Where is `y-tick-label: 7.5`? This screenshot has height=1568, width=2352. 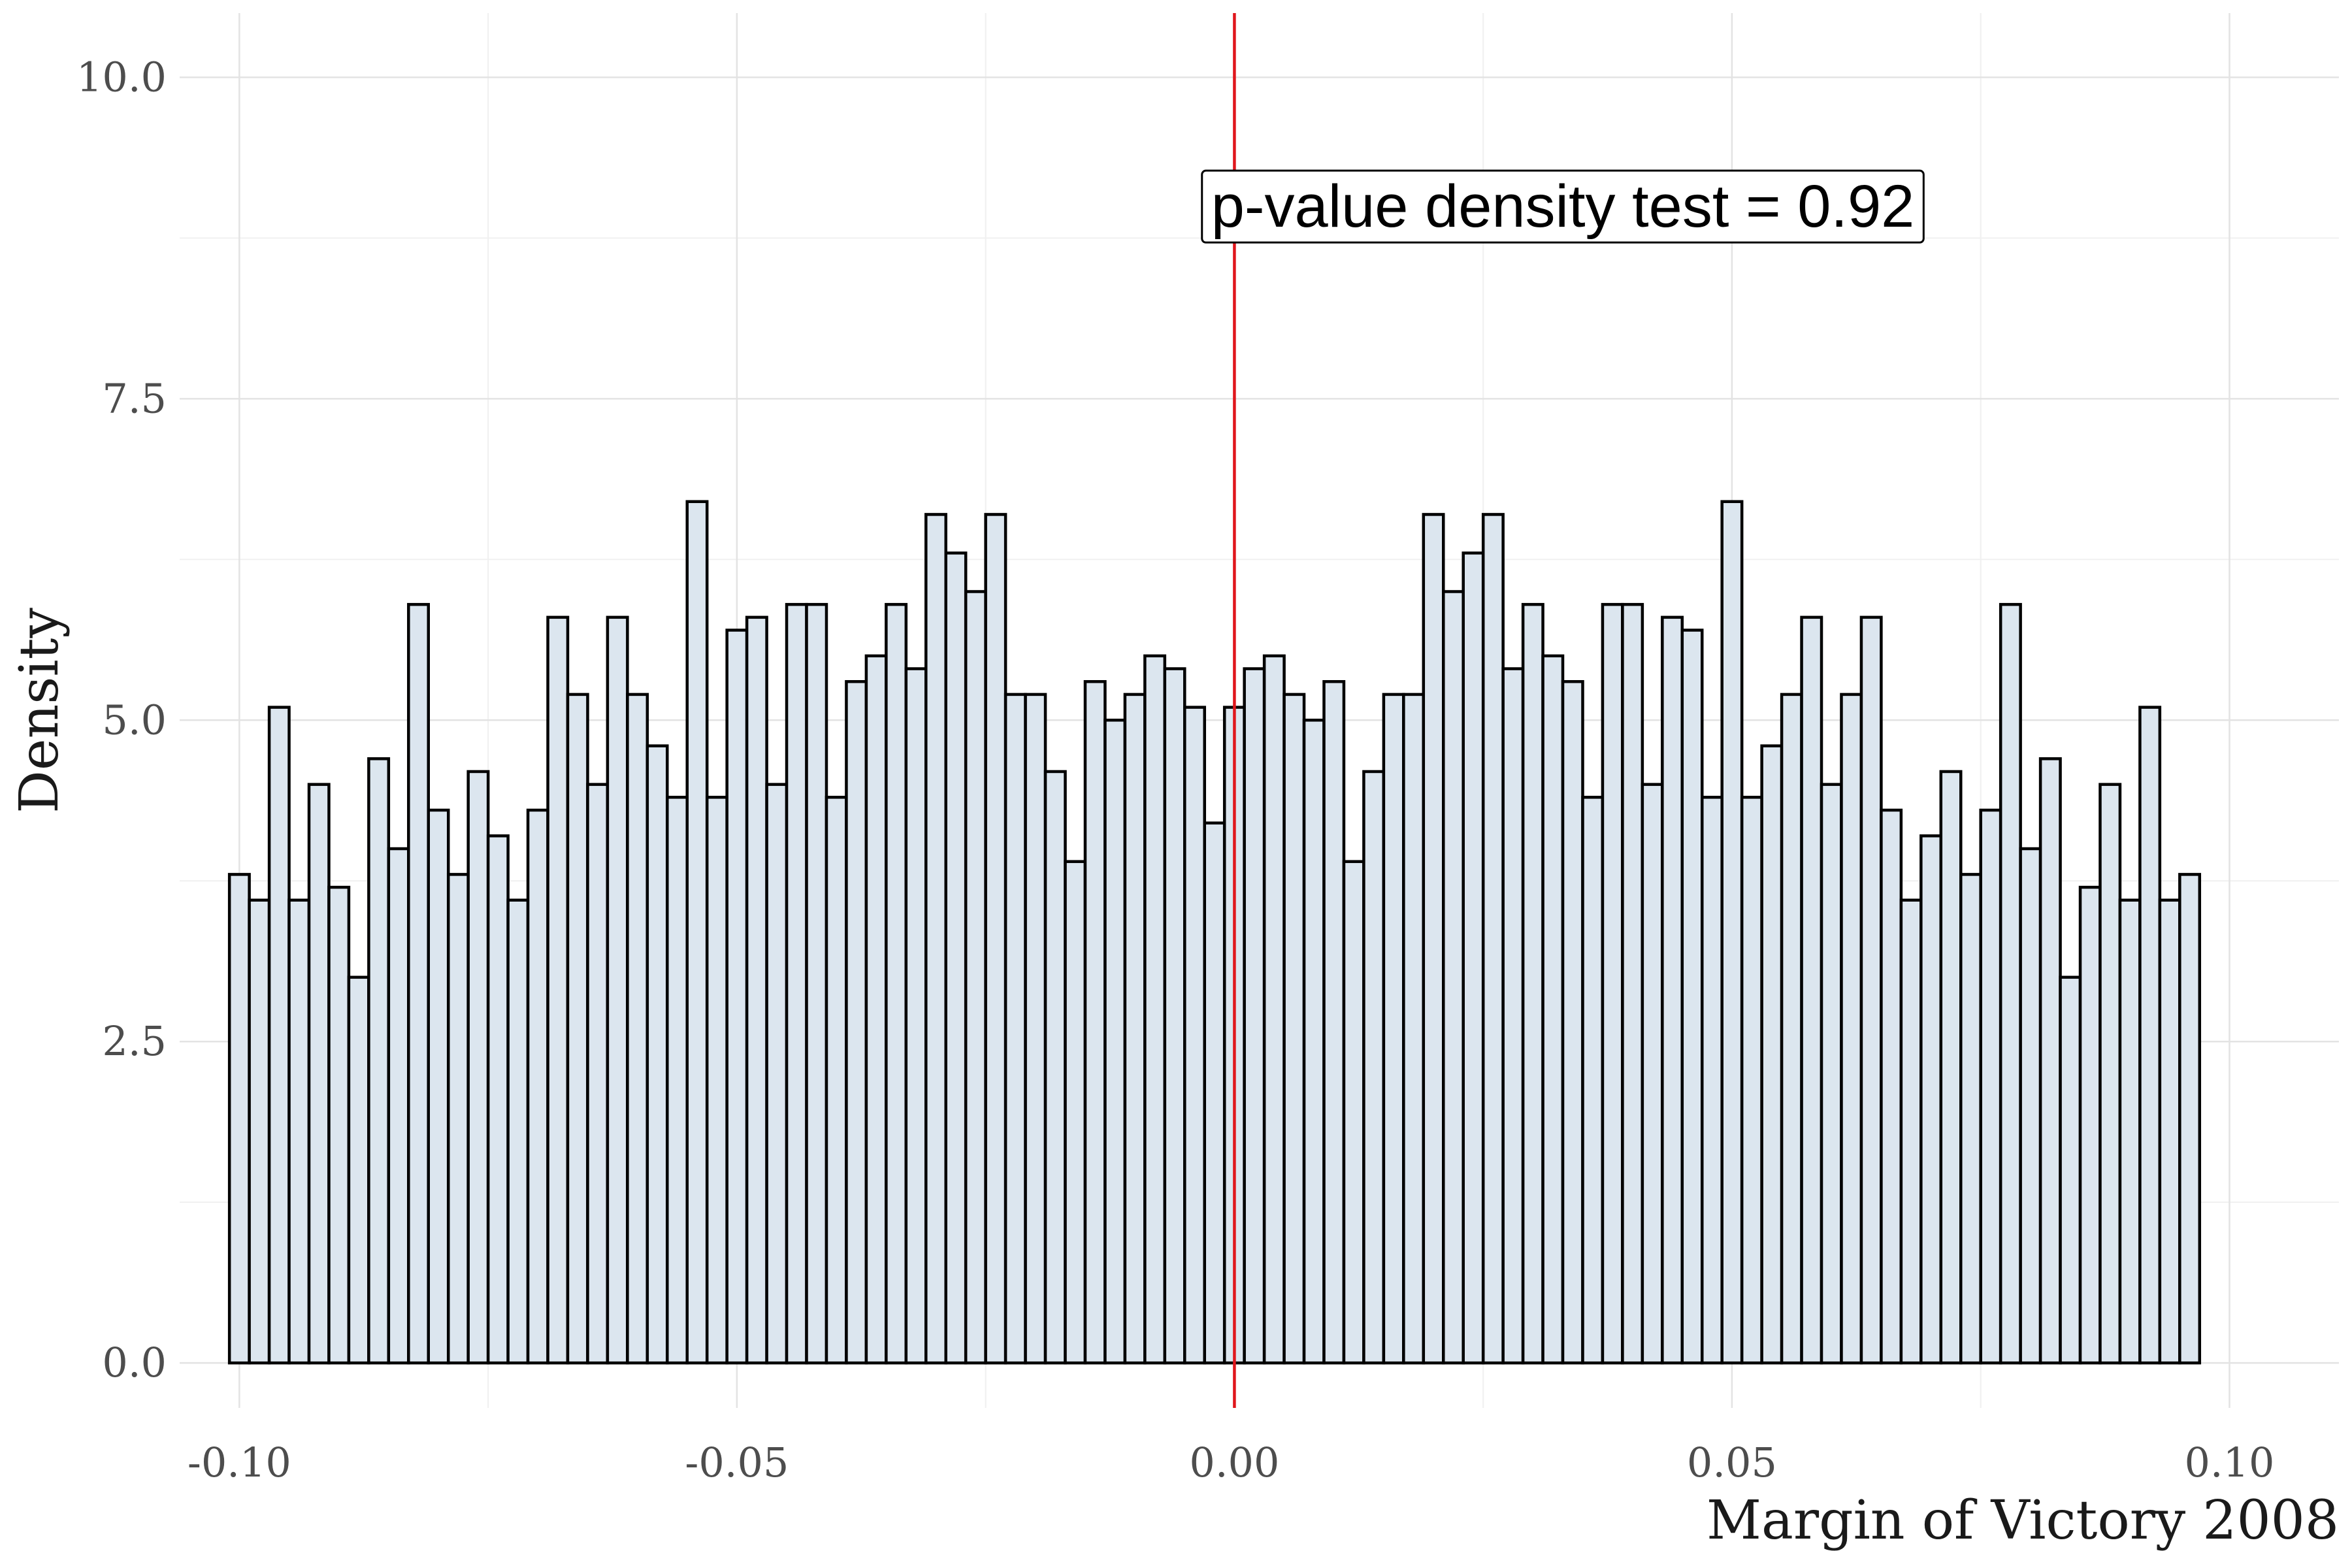 y-tick-label: 7.5 is located at coordinates (134, 398).